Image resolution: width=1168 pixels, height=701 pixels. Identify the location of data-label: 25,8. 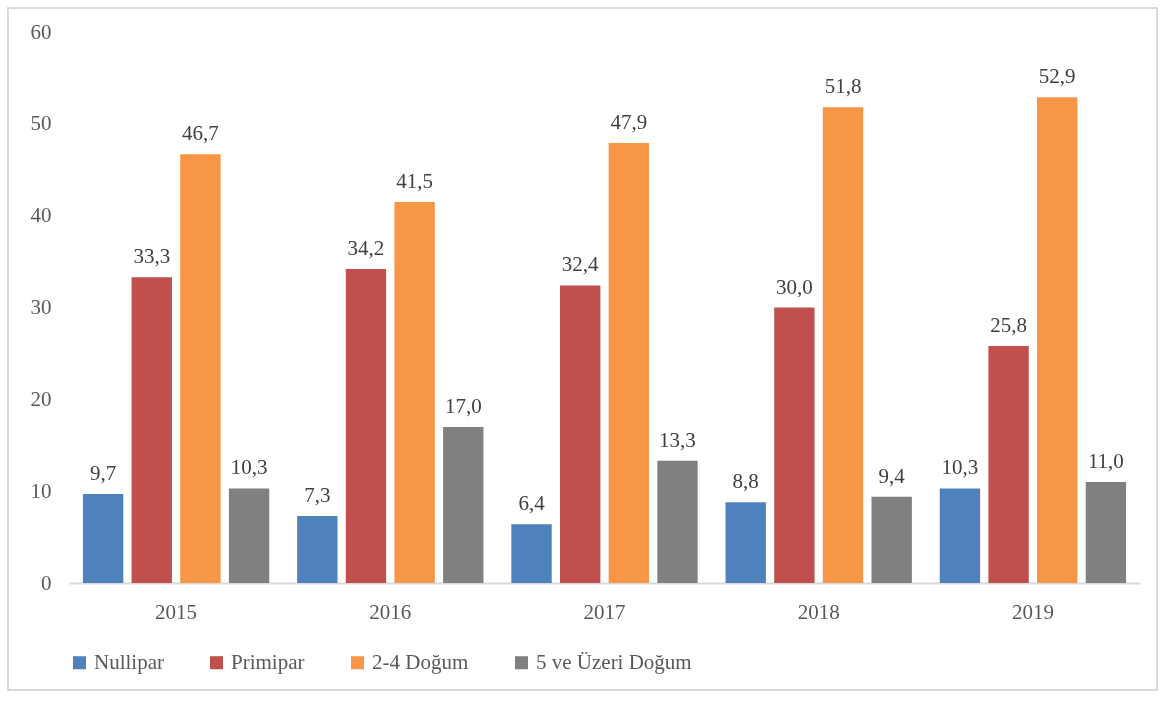
(1008, 325).